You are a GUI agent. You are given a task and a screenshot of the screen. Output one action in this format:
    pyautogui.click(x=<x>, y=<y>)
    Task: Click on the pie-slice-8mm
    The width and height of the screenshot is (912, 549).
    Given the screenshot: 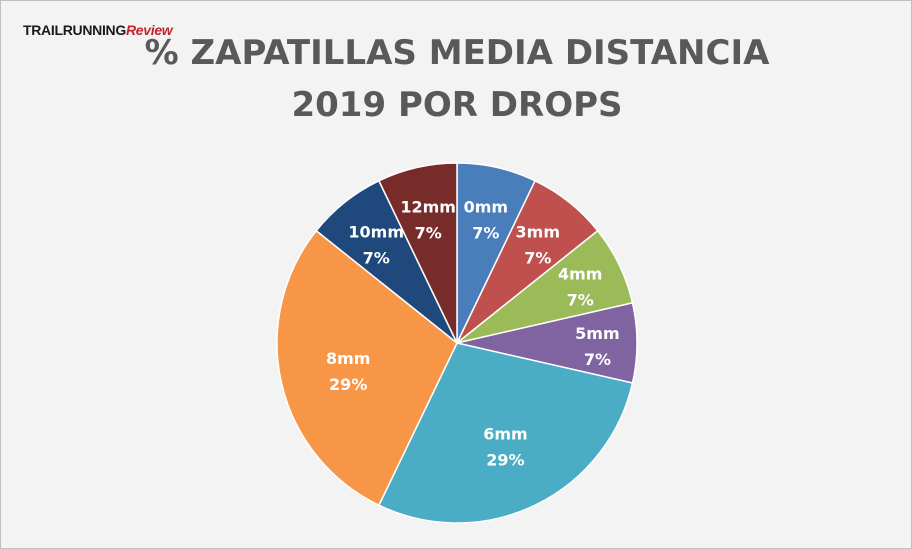 What is the action you would take?
    pyautogui.click(x=367, y=368)
    